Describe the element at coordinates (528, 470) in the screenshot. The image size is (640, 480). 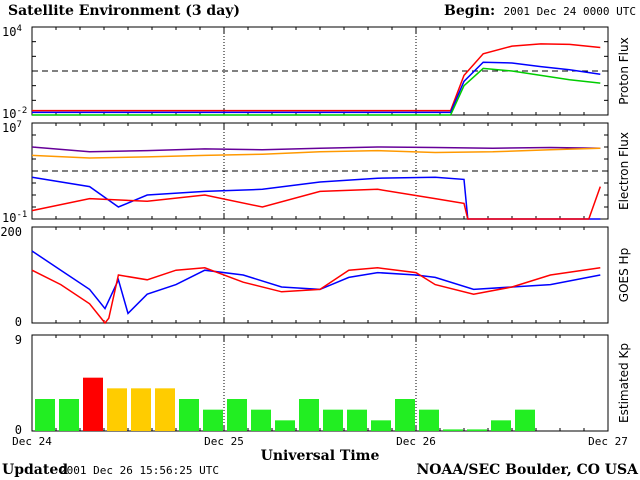
I see `credit-label: NOAA/SEC Boulder, CO USA` at that location.